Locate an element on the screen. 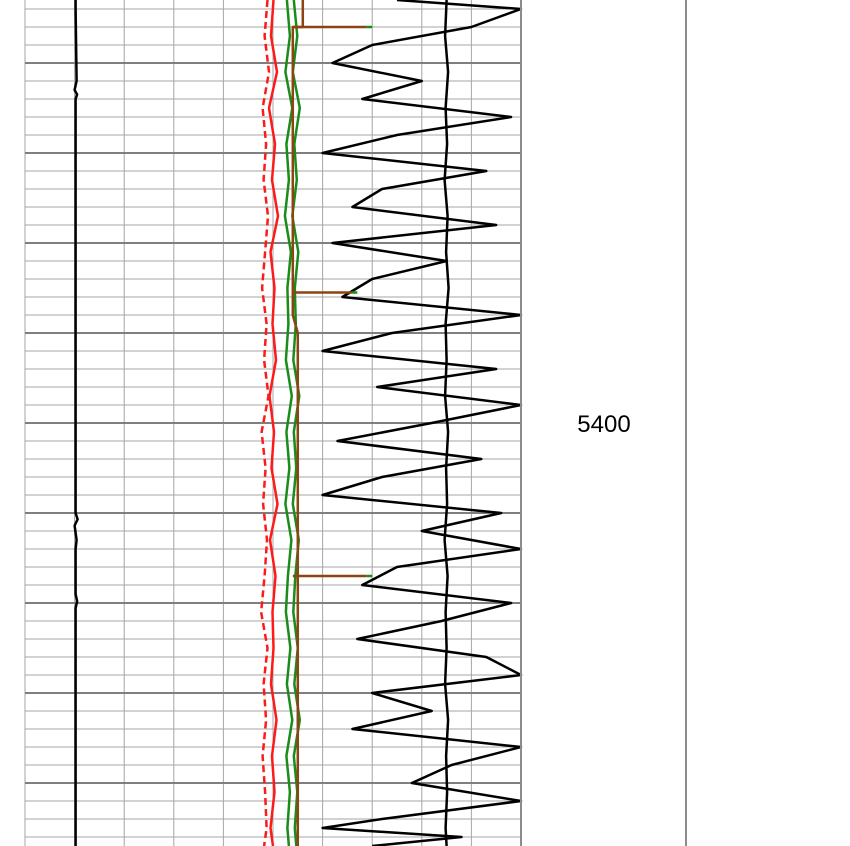 This screenshot has height=846, width=850. flag-markers is located at coordinates (332, 301).